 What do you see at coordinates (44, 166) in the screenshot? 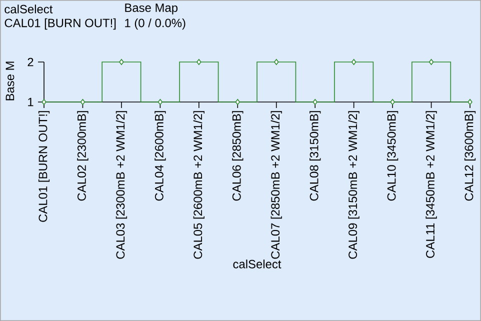
I see `x-tick-label: CAL01 [BURN OUT!]` at bounding box center [44, 166].